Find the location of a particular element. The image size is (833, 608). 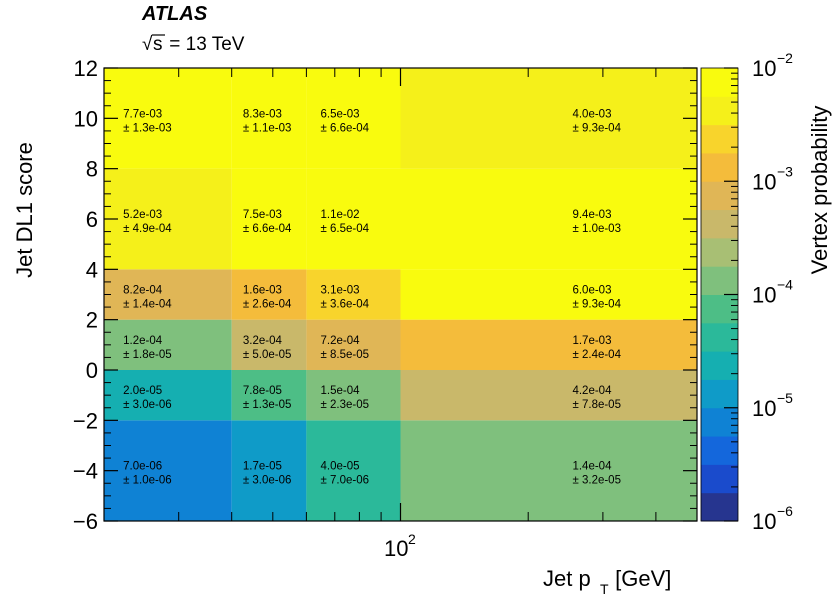

cell-error-label: ± 1.0e-06 is located at coordinates (147, 481).